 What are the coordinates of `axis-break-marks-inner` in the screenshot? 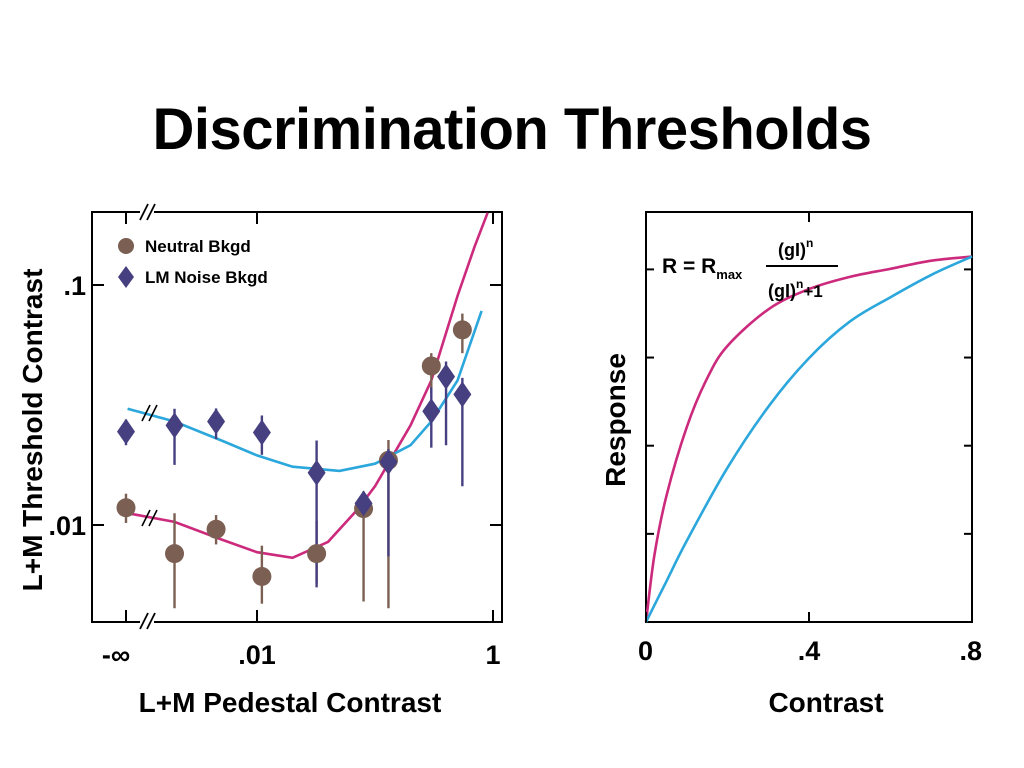 It's located at (149, 465).